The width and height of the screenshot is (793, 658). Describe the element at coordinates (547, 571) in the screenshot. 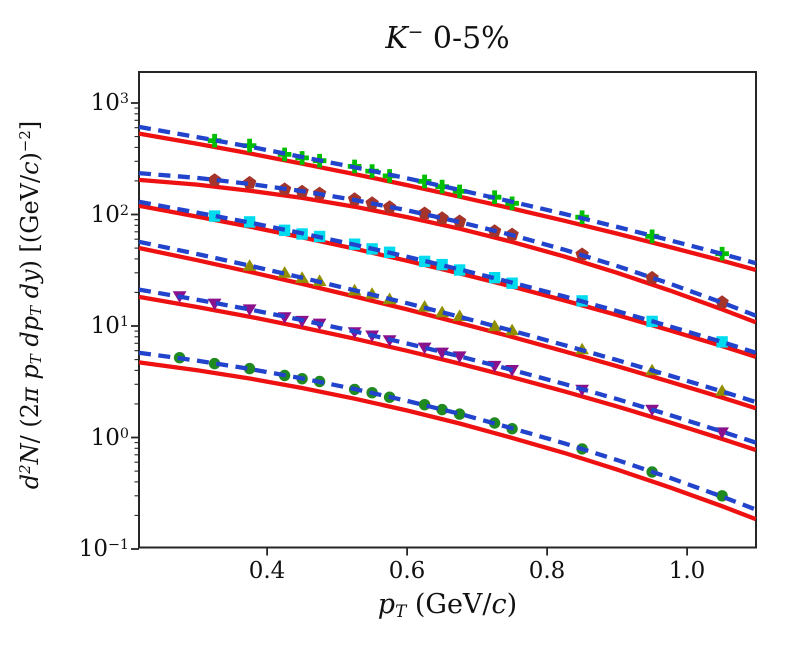

I see `x-tick-label: 0.8` at that location.